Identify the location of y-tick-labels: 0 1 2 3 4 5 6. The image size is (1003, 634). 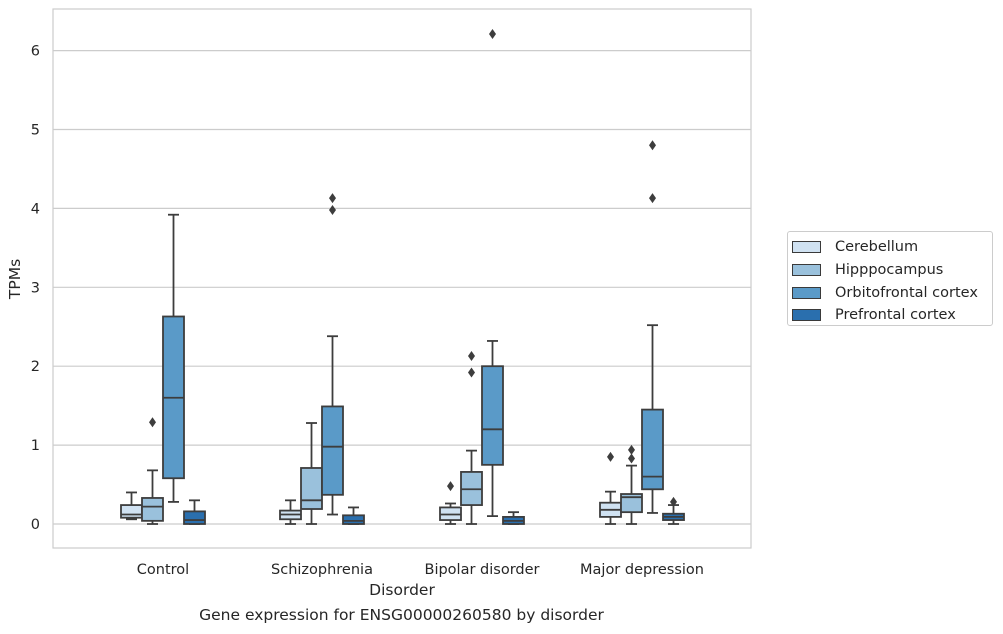
(35, 288).